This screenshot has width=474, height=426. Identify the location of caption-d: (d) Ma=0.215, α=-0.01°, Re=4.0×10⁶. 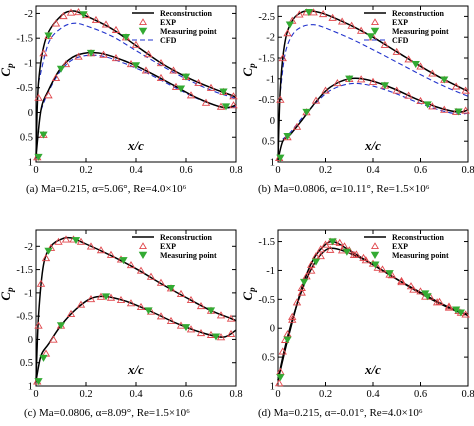
(340, 413).